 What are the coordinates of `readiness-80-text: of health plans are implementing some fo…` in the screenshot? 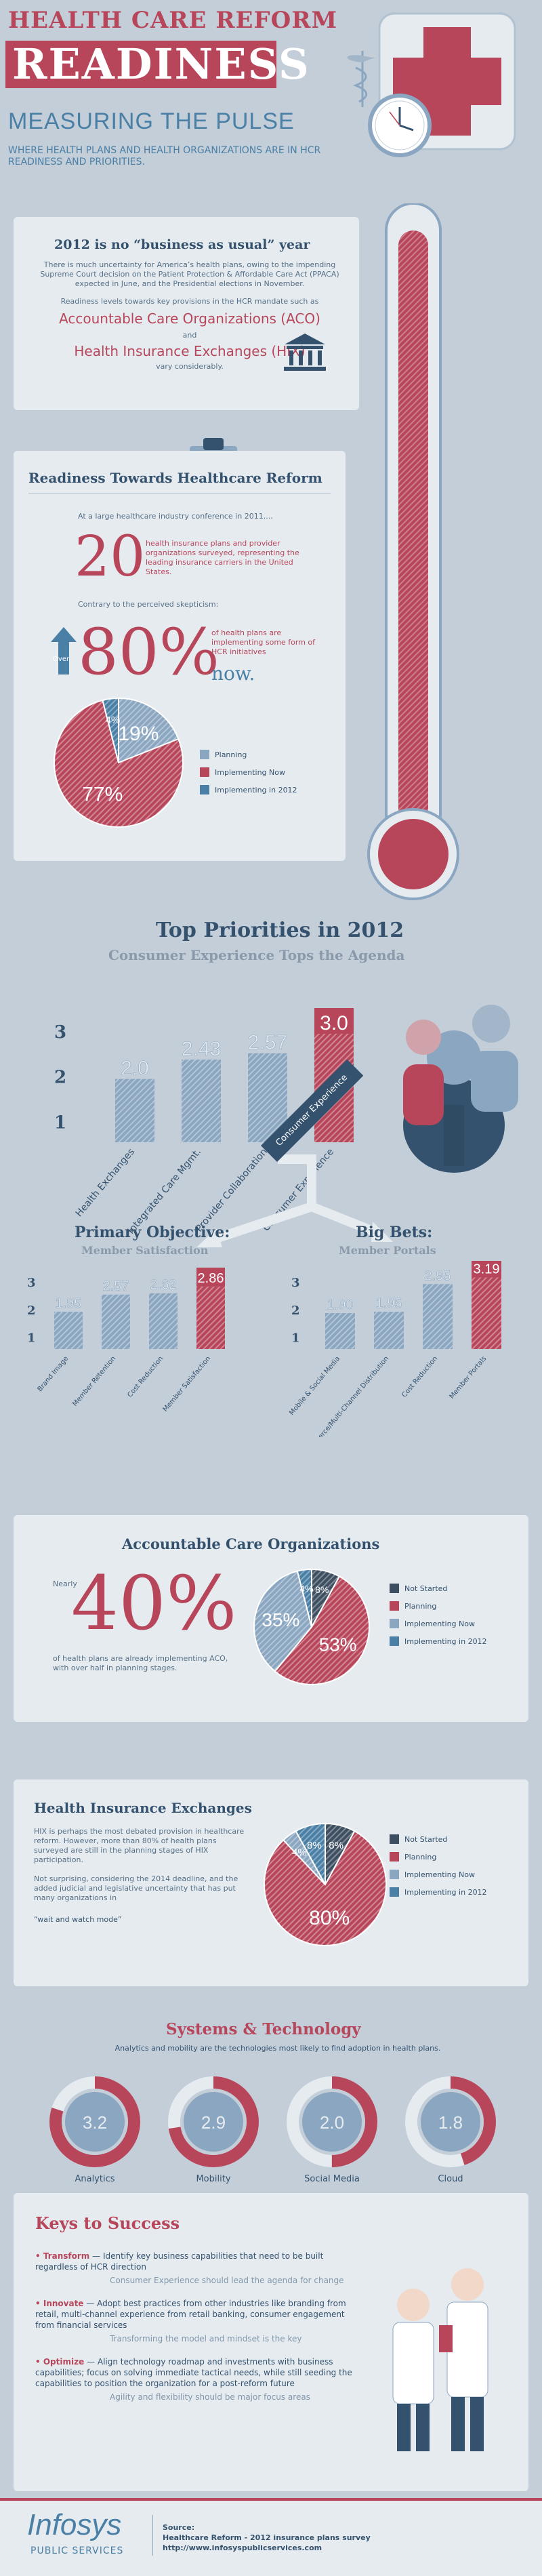 It's located at (263, 642).